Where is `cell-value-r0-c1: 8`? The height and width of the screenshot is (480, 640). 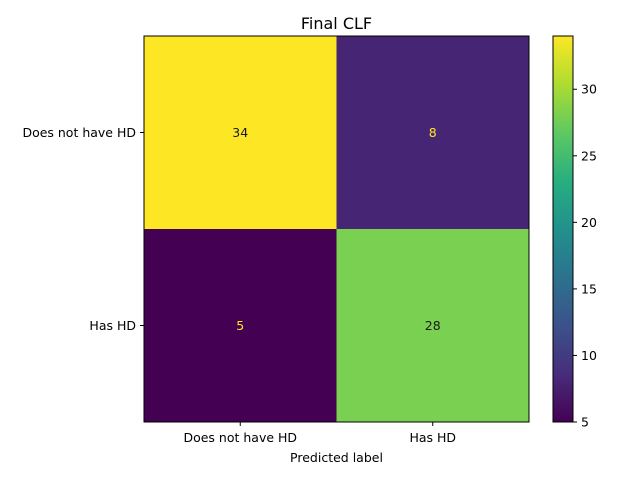
cell-value-r0-c1: 8 is located at coordinates (433, 132).